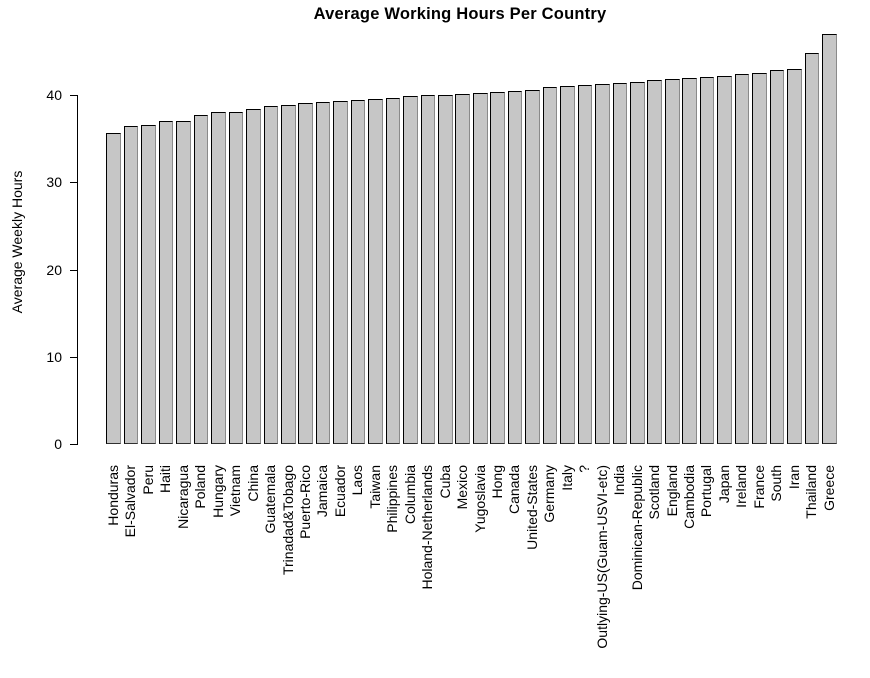 This screenshot has width=870, height=678. I want to click on x-tick-label: Taiwan, so click(374, 487).